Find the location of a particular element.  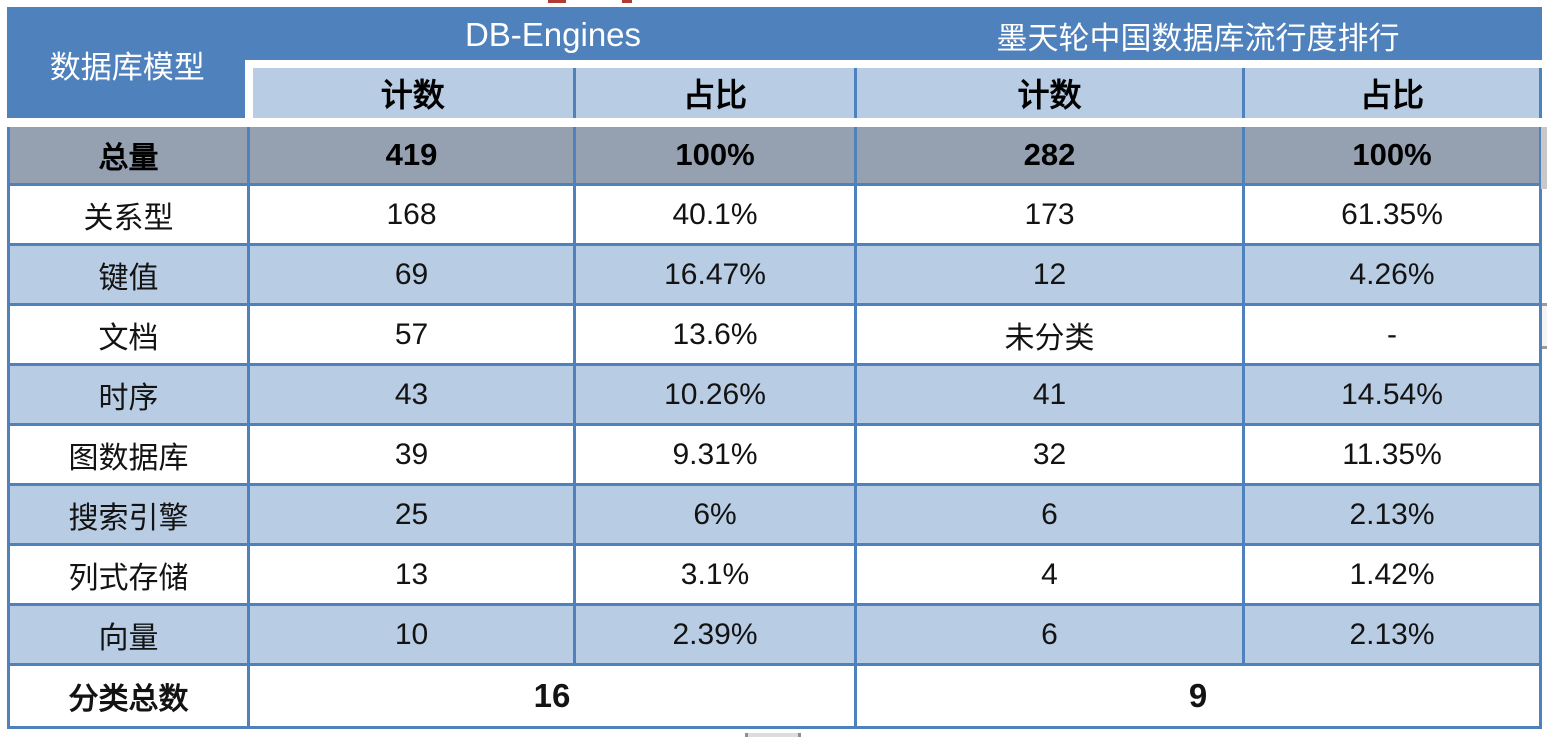

cell-de-count: 13 is located at coordinates (411, 574).